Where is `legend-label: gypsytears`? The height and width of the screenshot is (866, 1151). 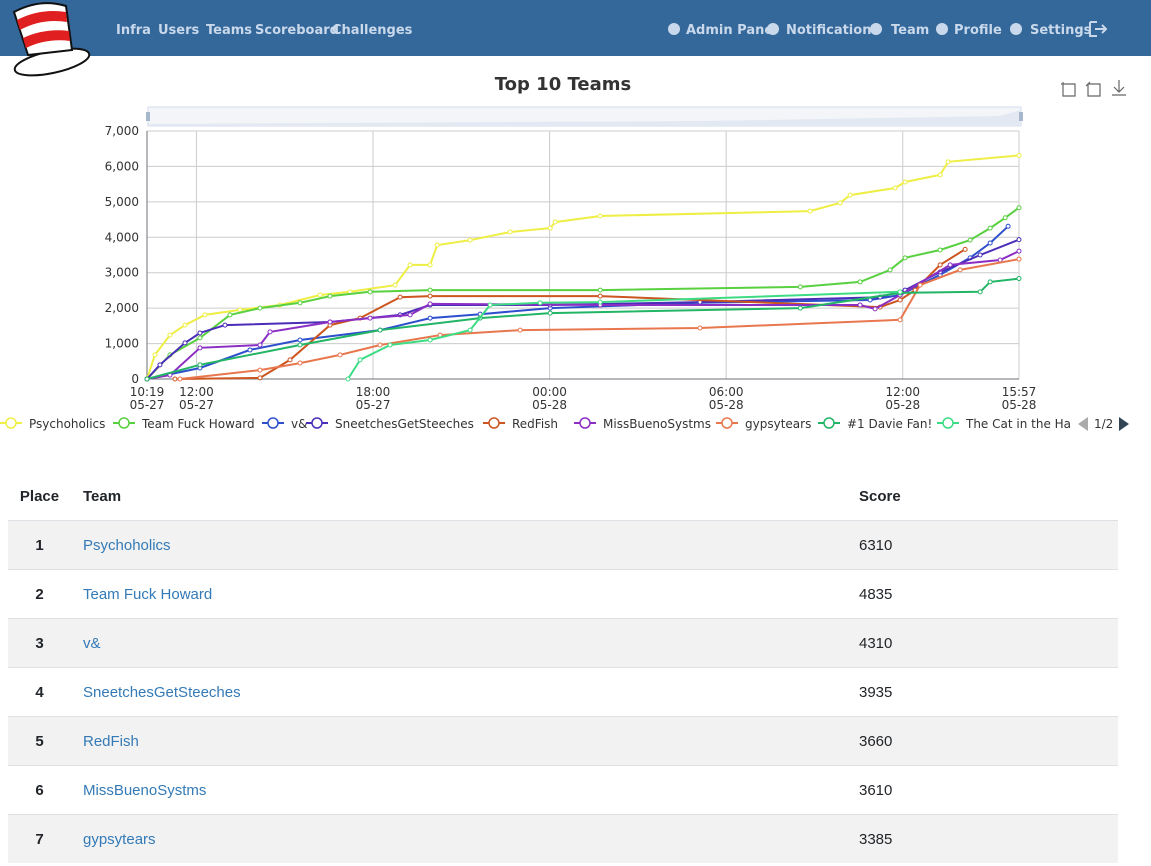
legend-label: gypsytears is located at coordinates (778, 424).